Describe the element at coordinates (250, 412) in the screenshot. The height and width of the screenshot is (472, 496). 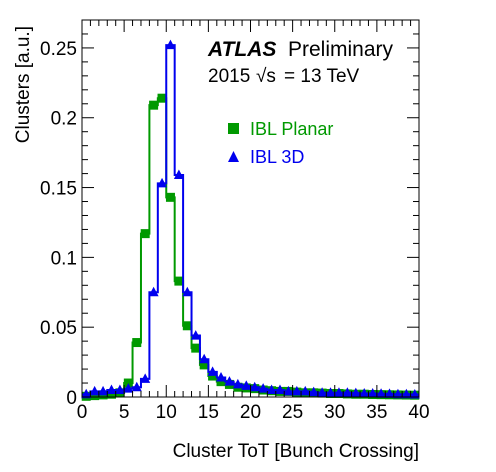
I see `x-tick-label: 20` at that location.